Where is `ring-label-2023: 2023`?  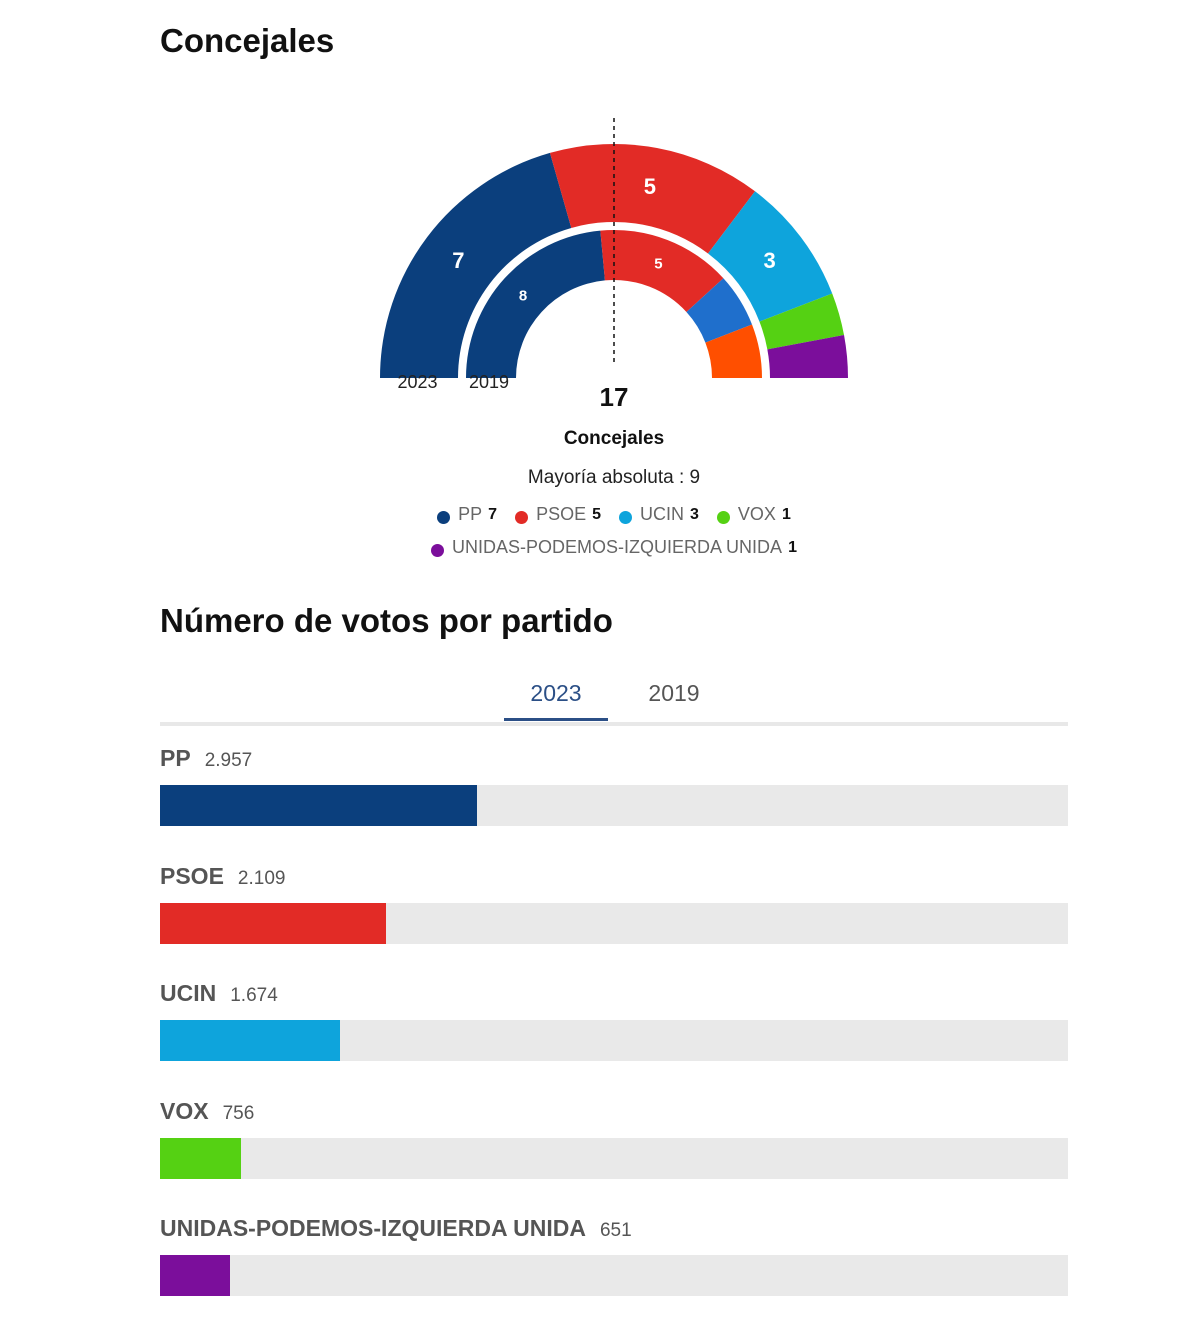
ring-label-2023: 2023 is located at coordinates (417, 382).